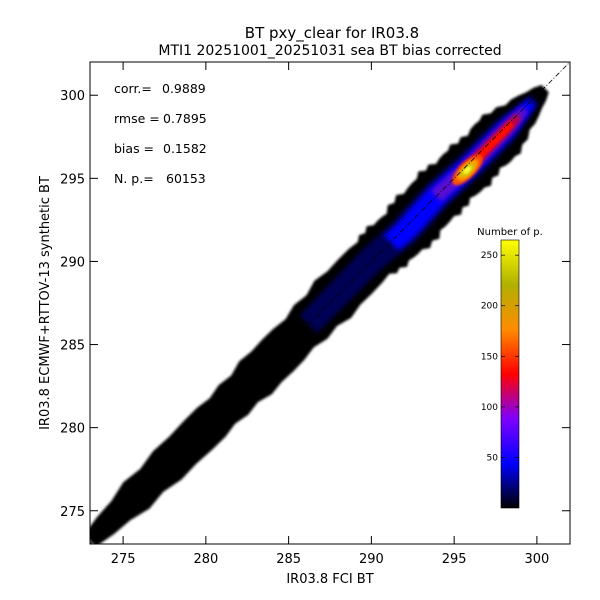 The width and height of the screenshot is (600, 600). I want to click on y-tick-label: 295, so click(72, 179).